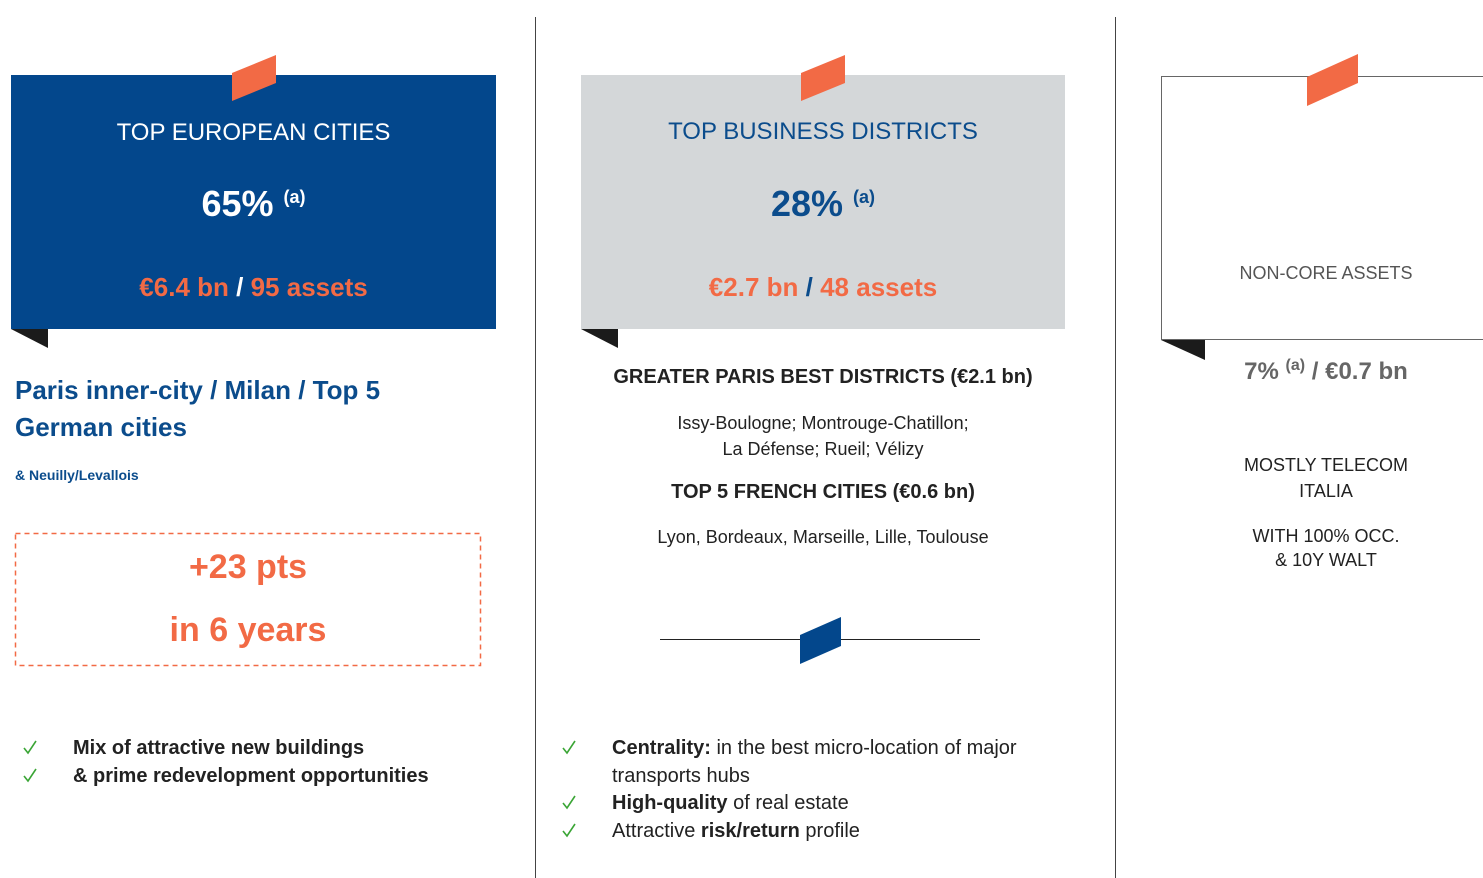 This screenshot has width=1483, height=878. What do you see at coordinates (1326, 273) in the screenshot?
I see `column-header: NON-CORE ASSETS` at bounding box center [1326, 273].